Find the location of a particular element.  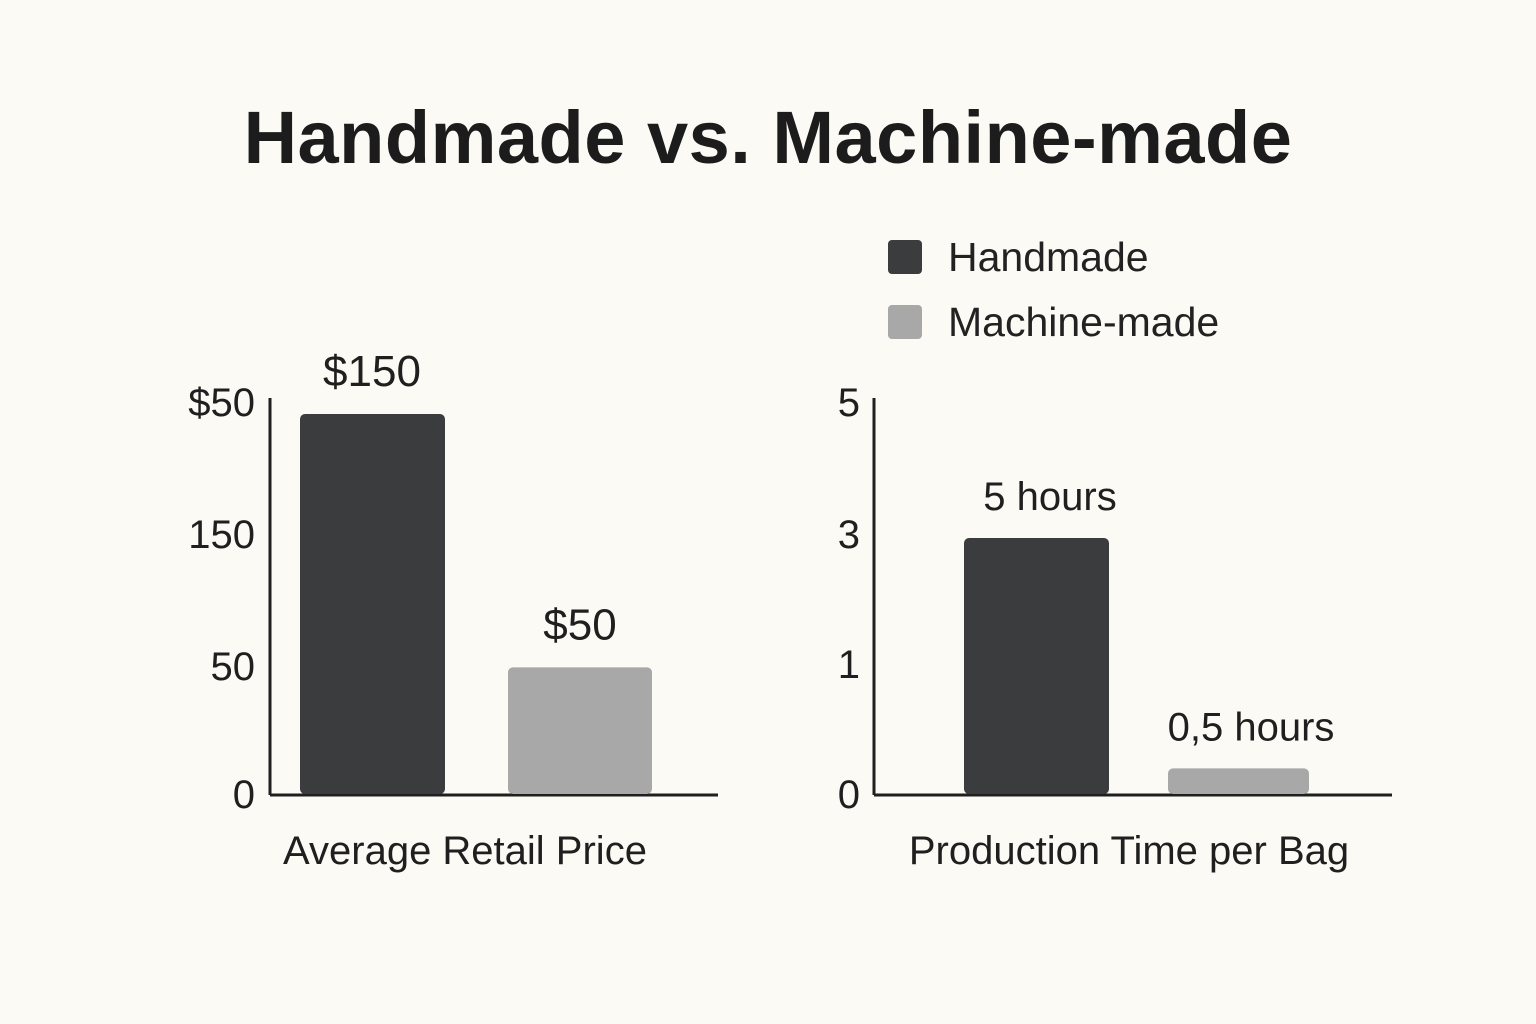

legend-label-handmade: Handmade is located at coordinates (1048, 256).